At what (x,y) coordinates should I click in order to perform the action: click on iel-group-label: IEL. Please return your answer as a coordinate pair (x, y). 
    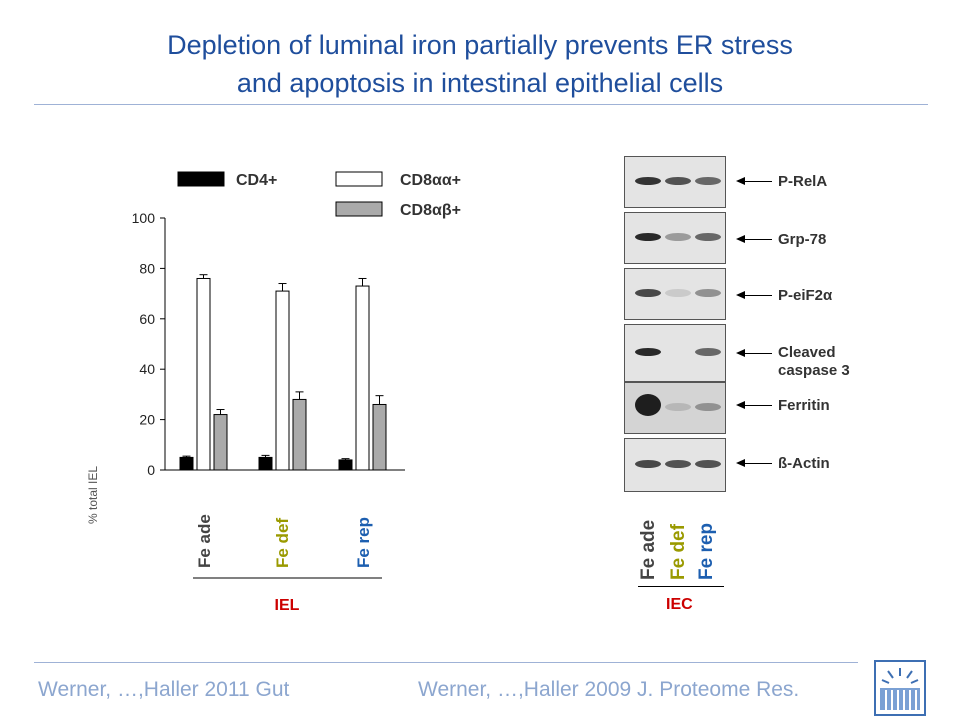
    Looking at the image, I should click on (287, 605).